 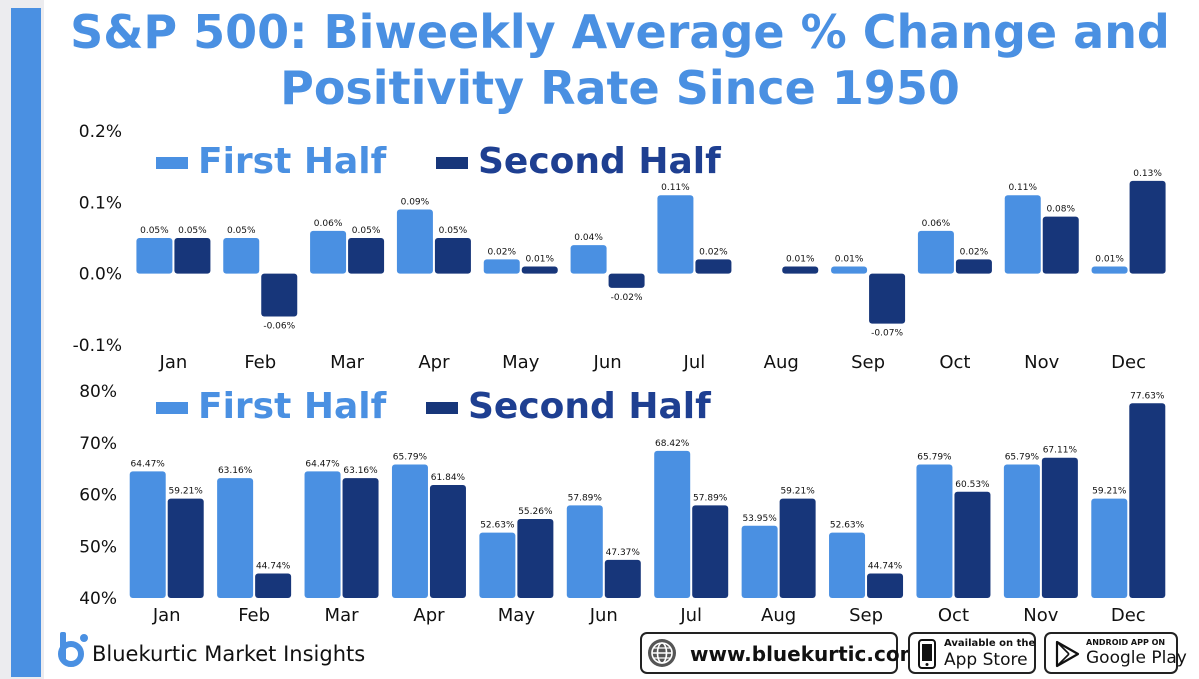 I want to click on data-label-second-half: 0.08%, so click(x=1060, y=210).